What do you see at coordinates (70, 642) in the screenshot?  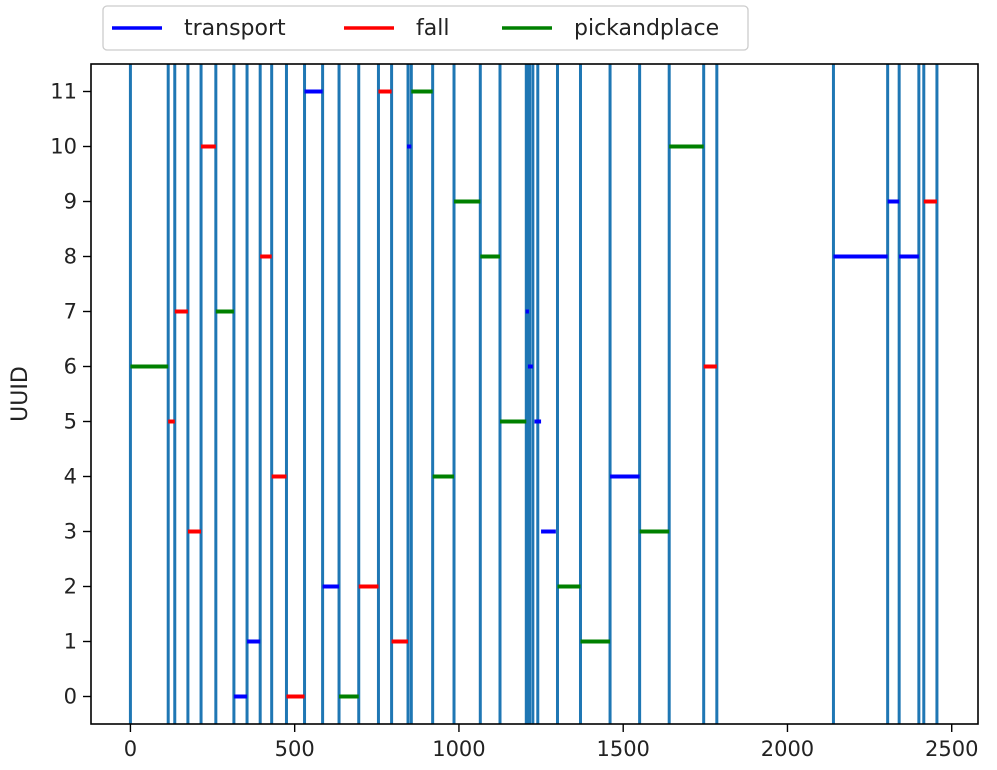 I see `y-tick-label: 1` at bounding box center [70, 642].